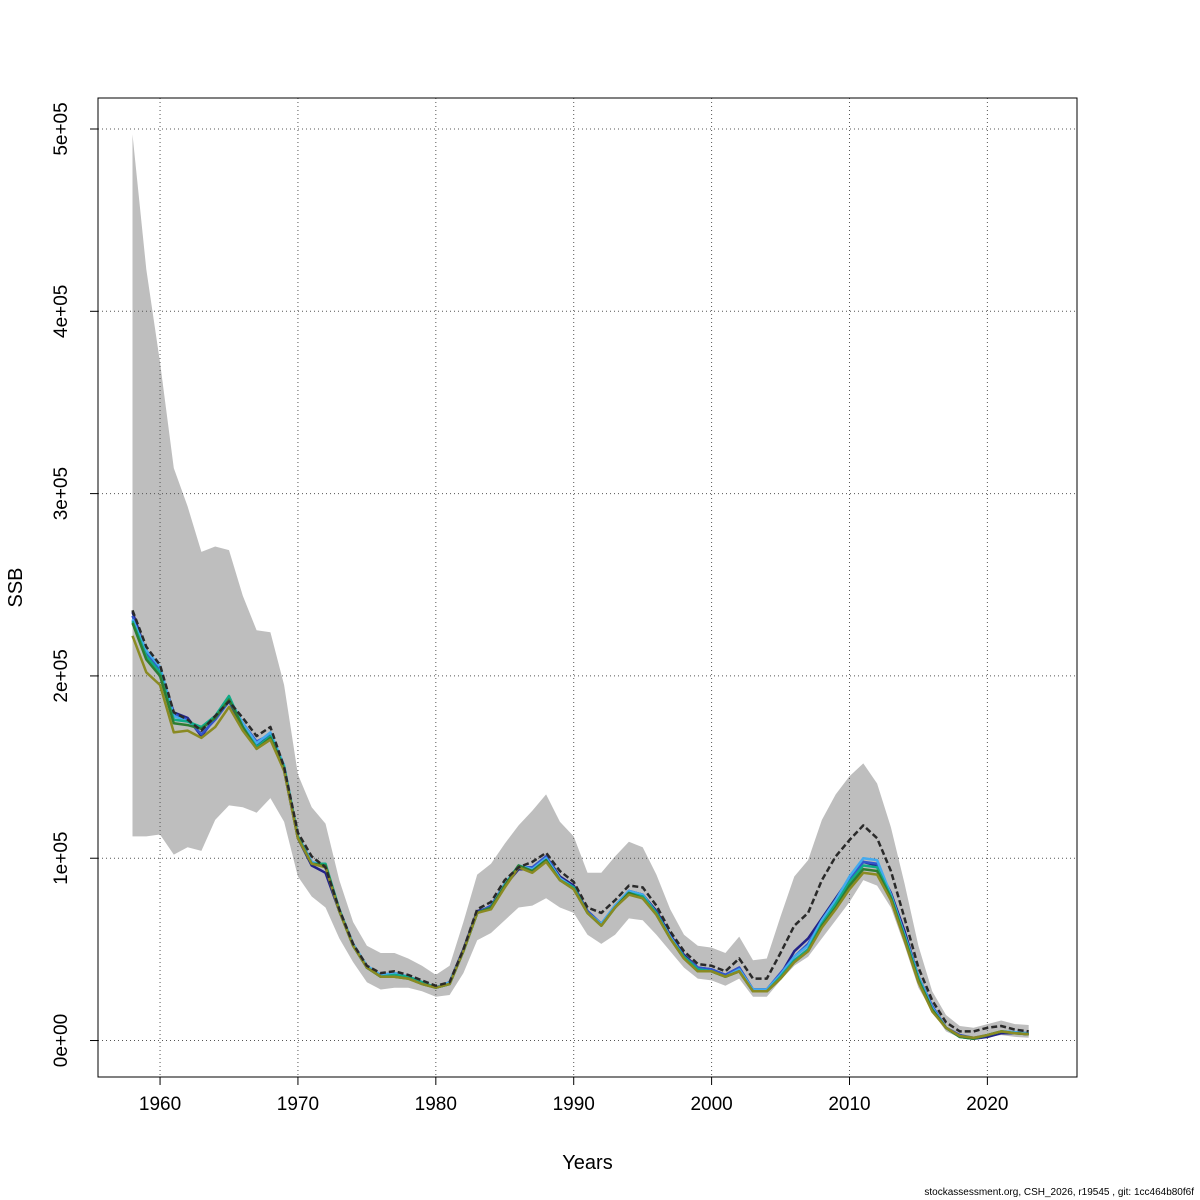 The image size is (1200, 1200). Describe the element at coordinates (587, 1163) in the screenshot. I see `x-axis-title: Years` at that location.